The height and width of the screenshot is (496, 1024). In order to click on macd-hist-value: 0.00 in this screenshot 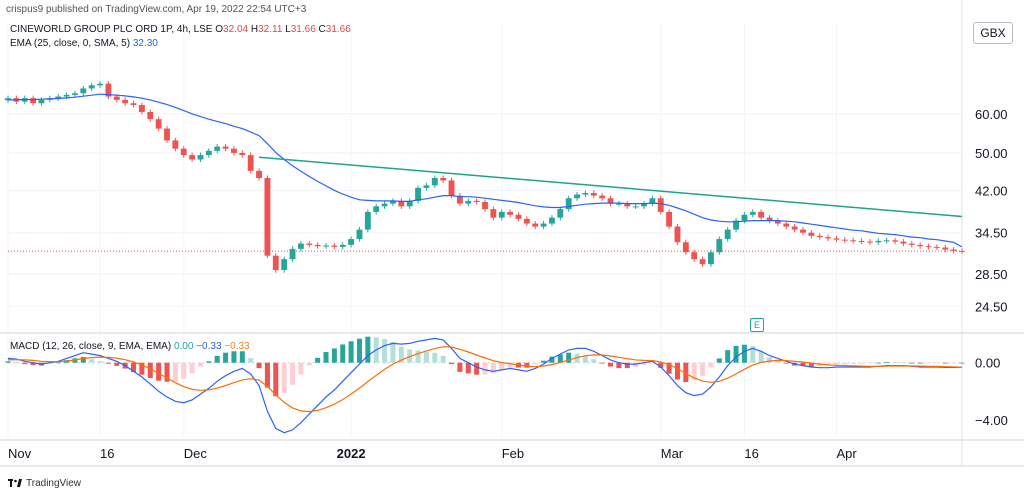, I will do `click(183, 346)`.